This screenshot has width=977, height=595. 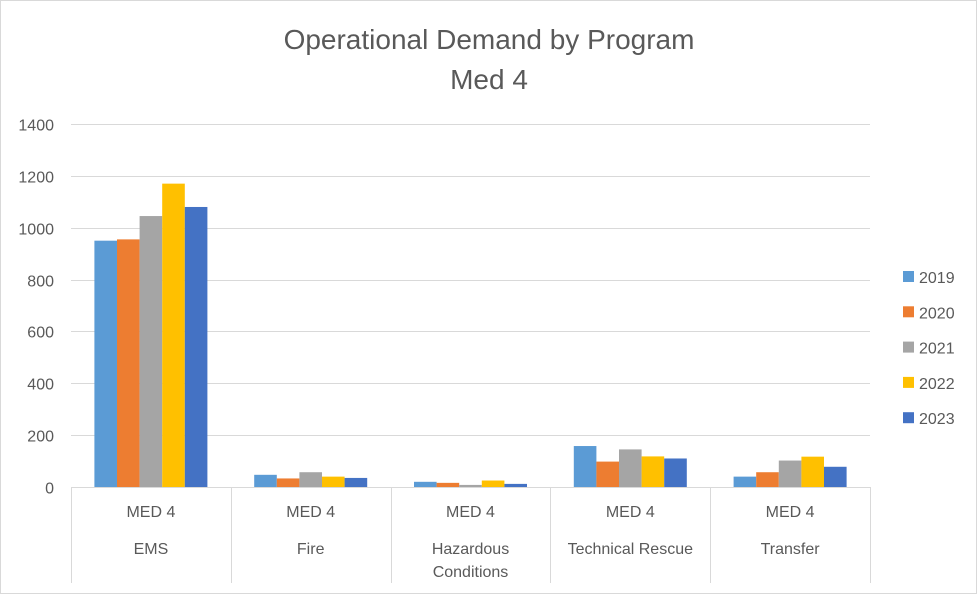 I want to click on legend-swatch-2020, so click(x=908, y=312).